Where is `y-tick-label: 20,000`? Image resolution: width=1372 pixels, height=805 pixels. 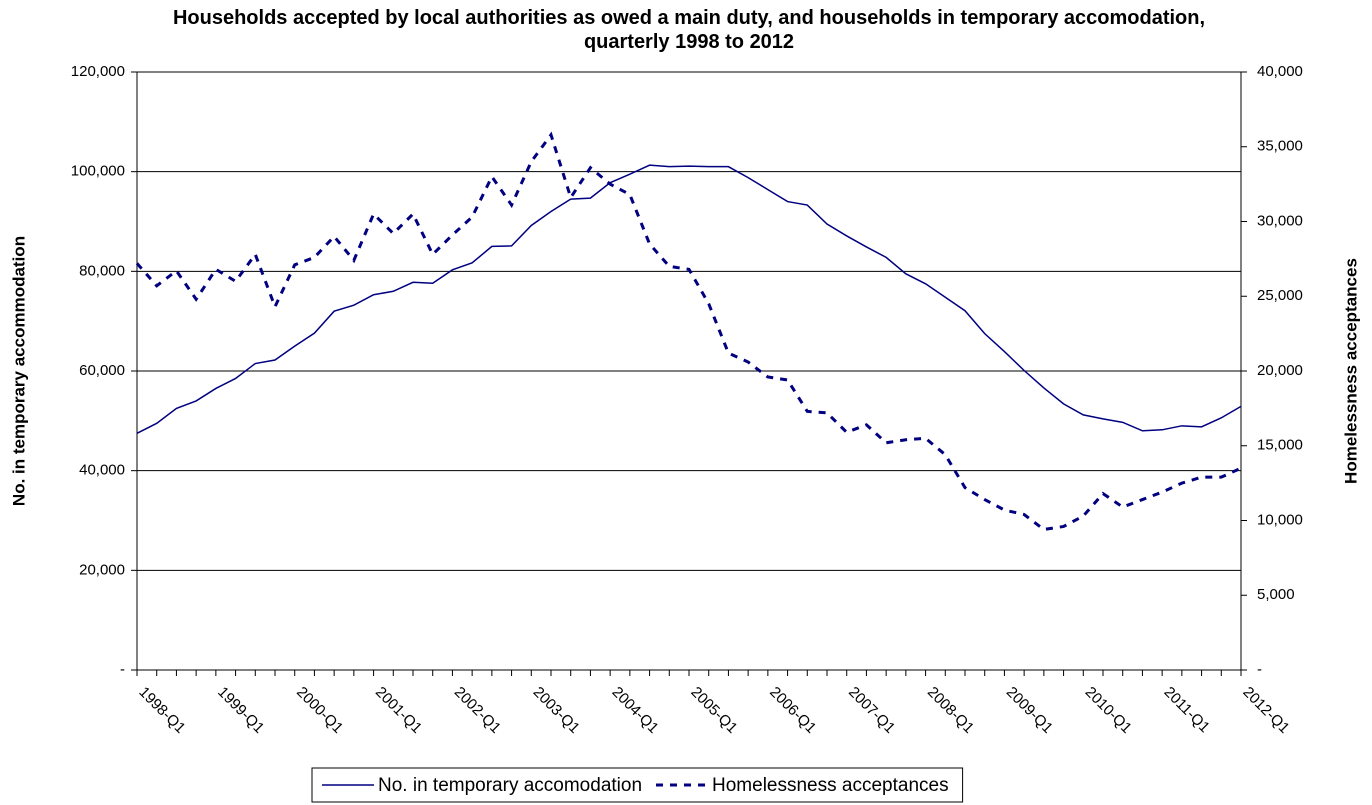 y-tick-label: 20,000 is located at coordinates (102, 569).